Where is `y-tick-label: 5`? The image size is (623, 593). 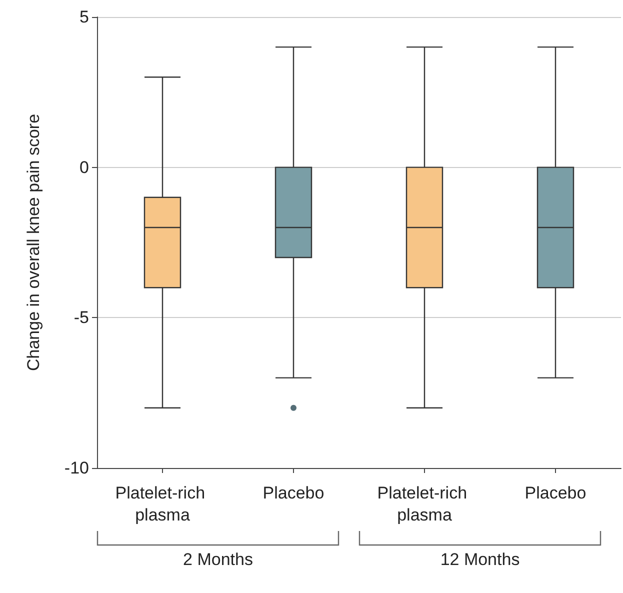
y-tick-label: 5 is located at coordinates (84, 17).